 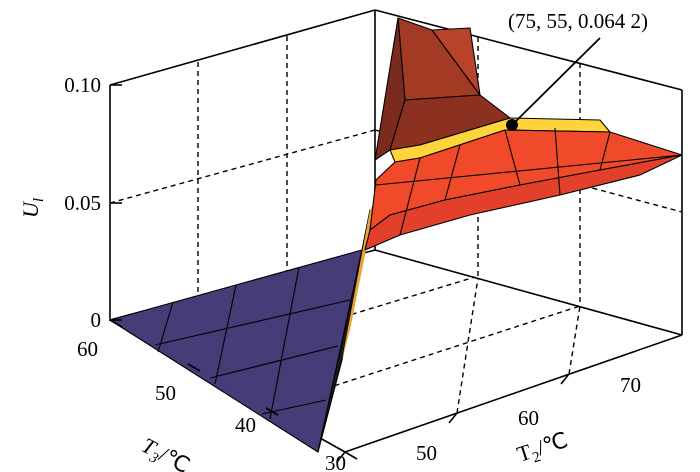 What do you see at coordinates (87, 349) in the screenshot?
I see `t3-tick-label: 60` at bounding box center [87, 349].